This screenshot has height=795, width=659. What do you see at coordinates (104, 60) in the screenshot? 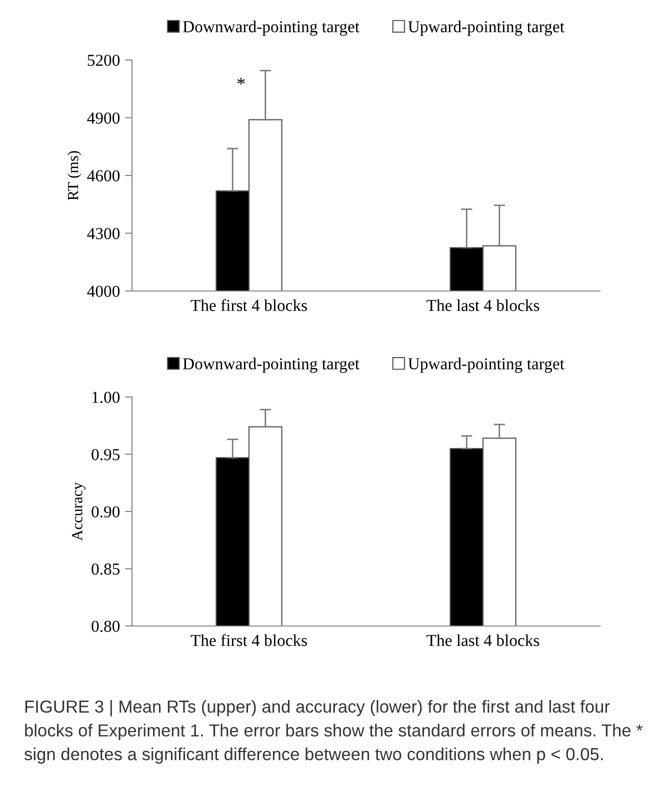
I see `y-tick-label: 5200` at bounding box center [104, 60].